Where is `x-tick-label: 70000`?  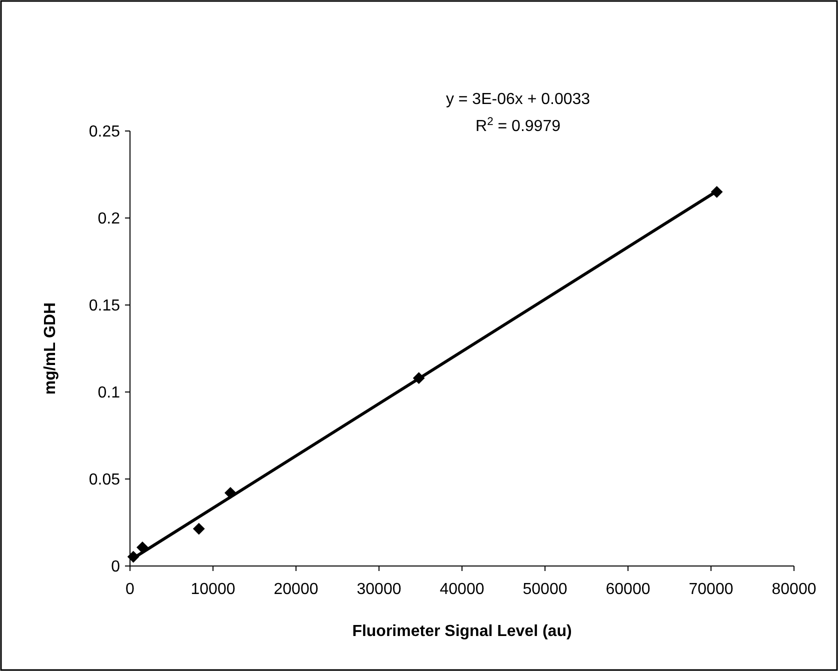 x-tick-label: 70000 is located at coordinates (711, 589).